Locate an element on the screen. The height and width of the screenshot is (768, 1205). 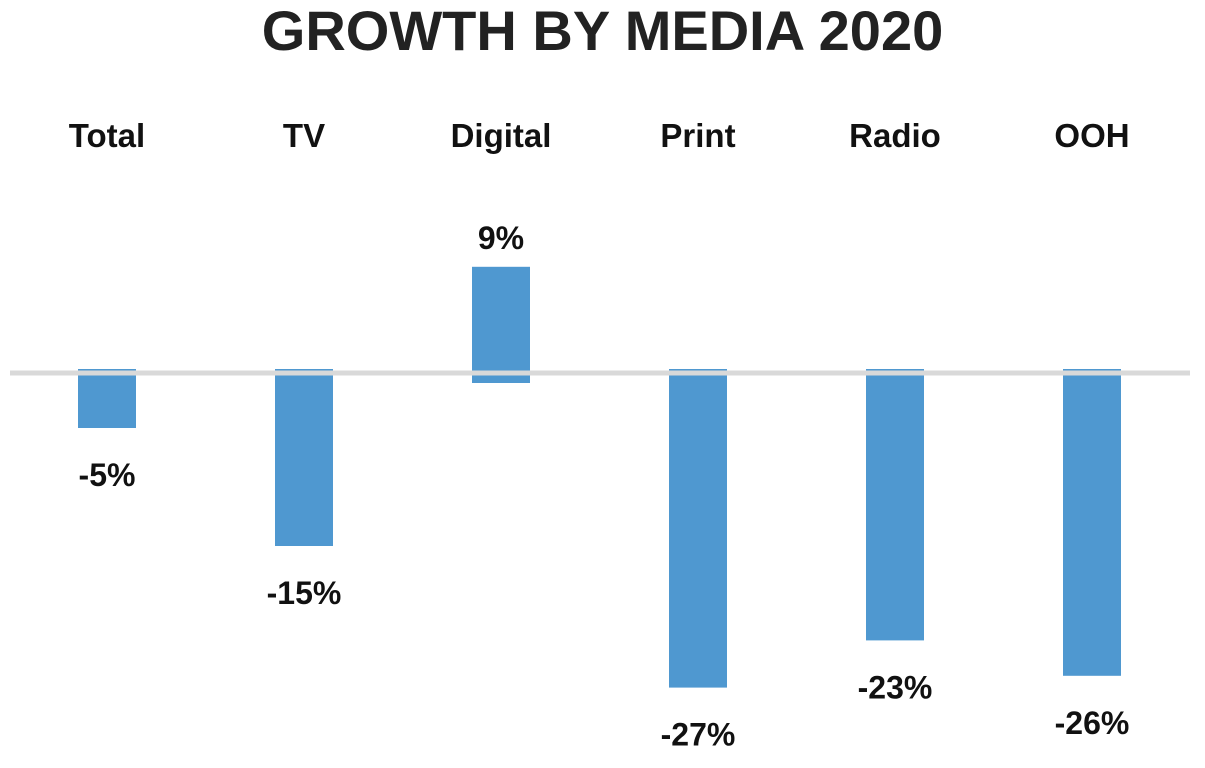
category-label-radio: Radio is located at coordinates (895, 135).